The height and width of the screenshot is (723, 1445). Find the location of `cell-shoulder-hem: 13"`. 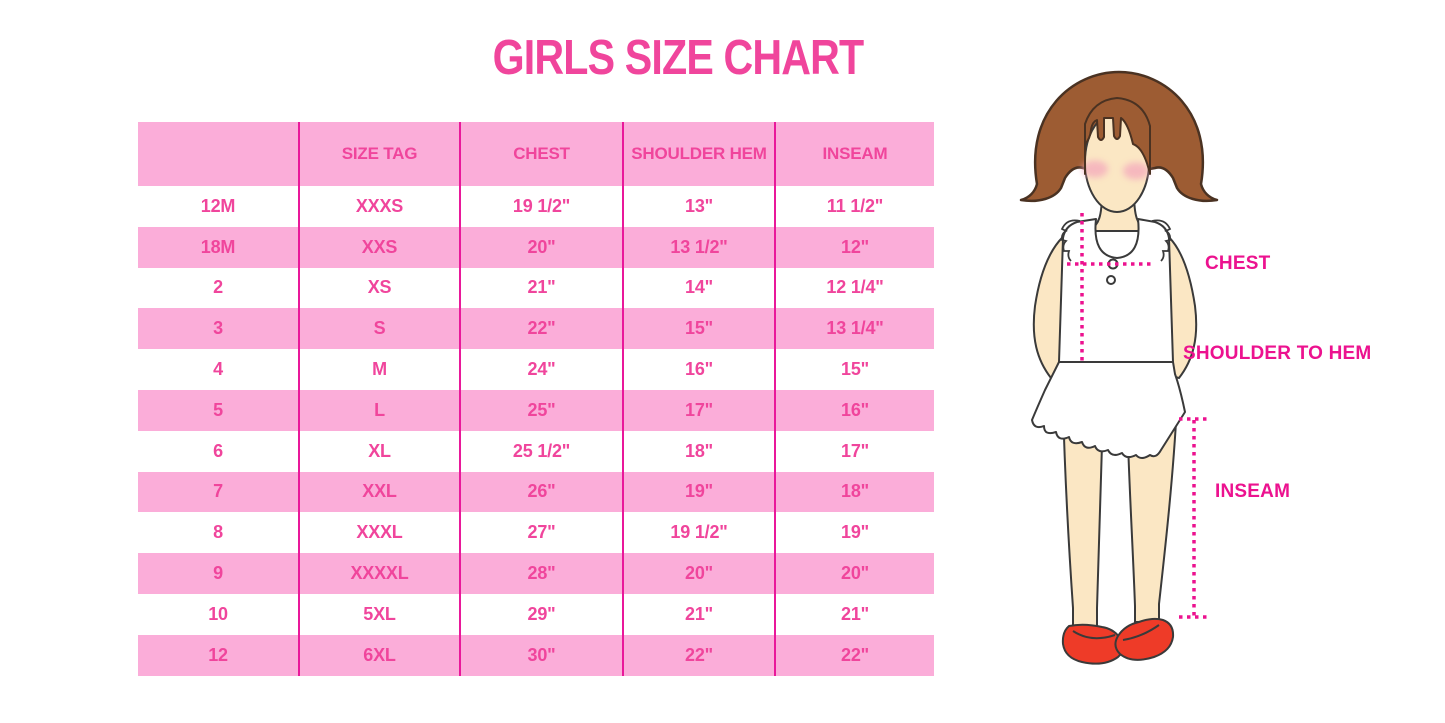

cell-shoulder-hem: 13" is located at coordinates (700, 206).